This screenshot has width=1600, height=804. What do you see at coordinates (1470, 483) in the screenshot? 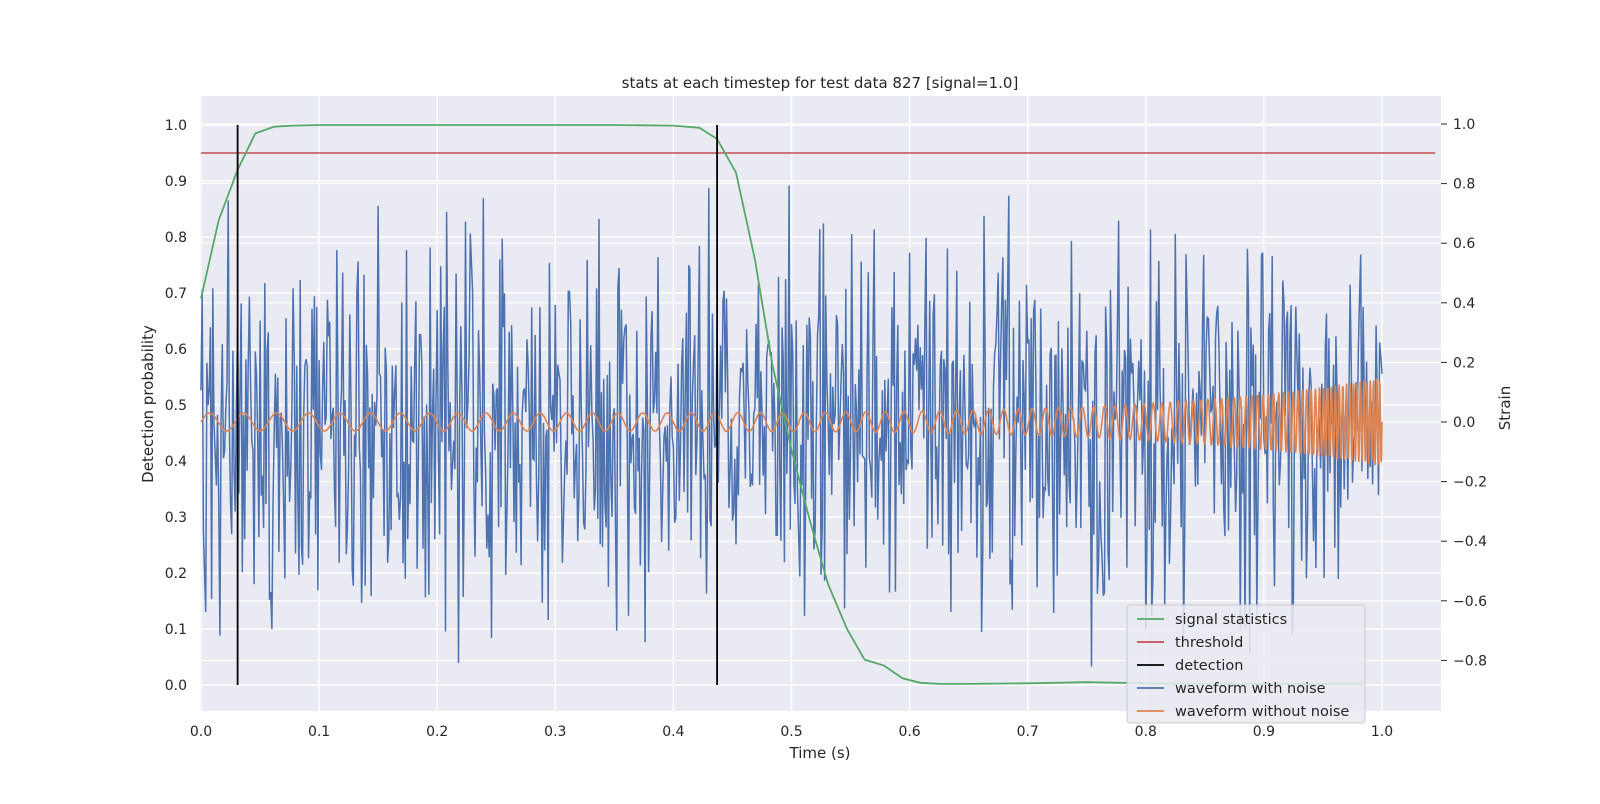
I see `y2-tick-label: −0.2` at bounding box center [1470, 483].